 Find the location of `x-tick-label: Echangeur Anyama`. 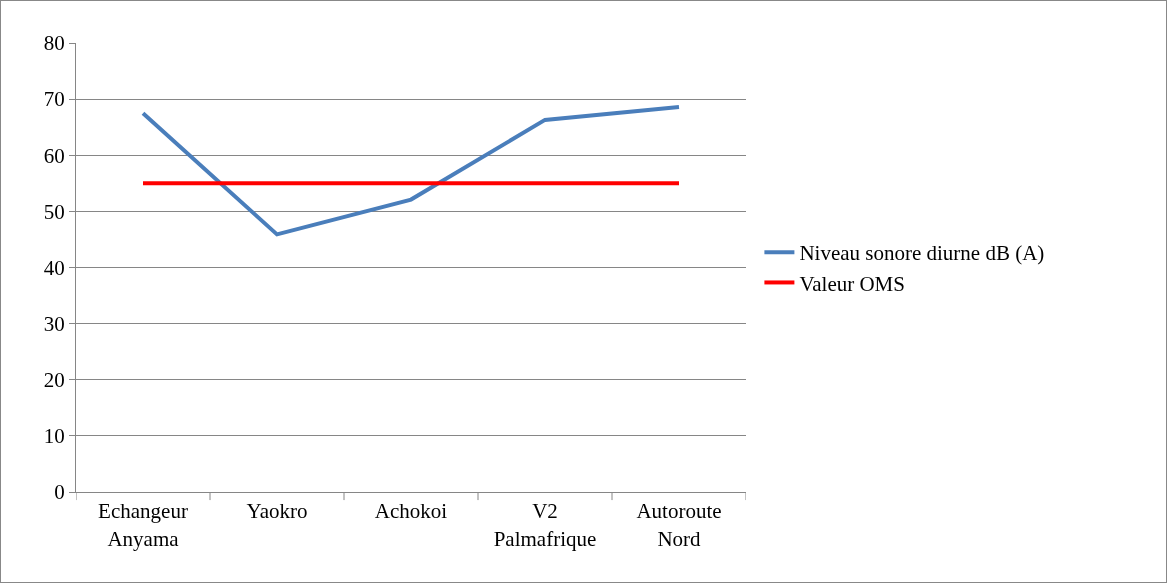

x-tick-label: Echangeur Anyama is located at coordinates (143, 525).